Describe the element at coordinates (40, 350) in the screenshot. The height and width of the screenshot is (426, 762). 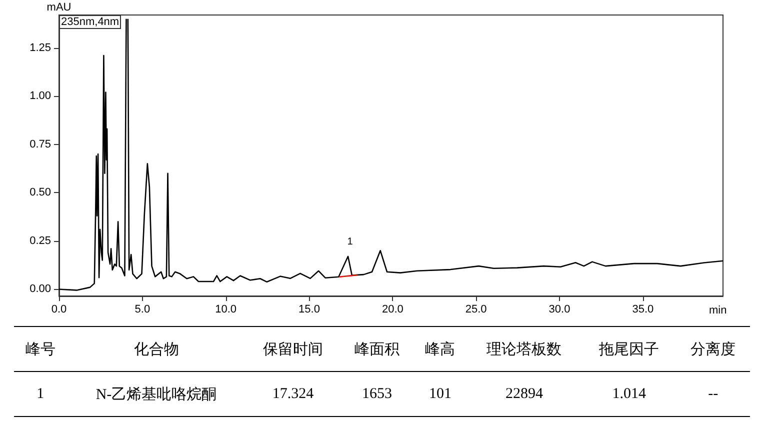
I see `text: 峰号` at that location.